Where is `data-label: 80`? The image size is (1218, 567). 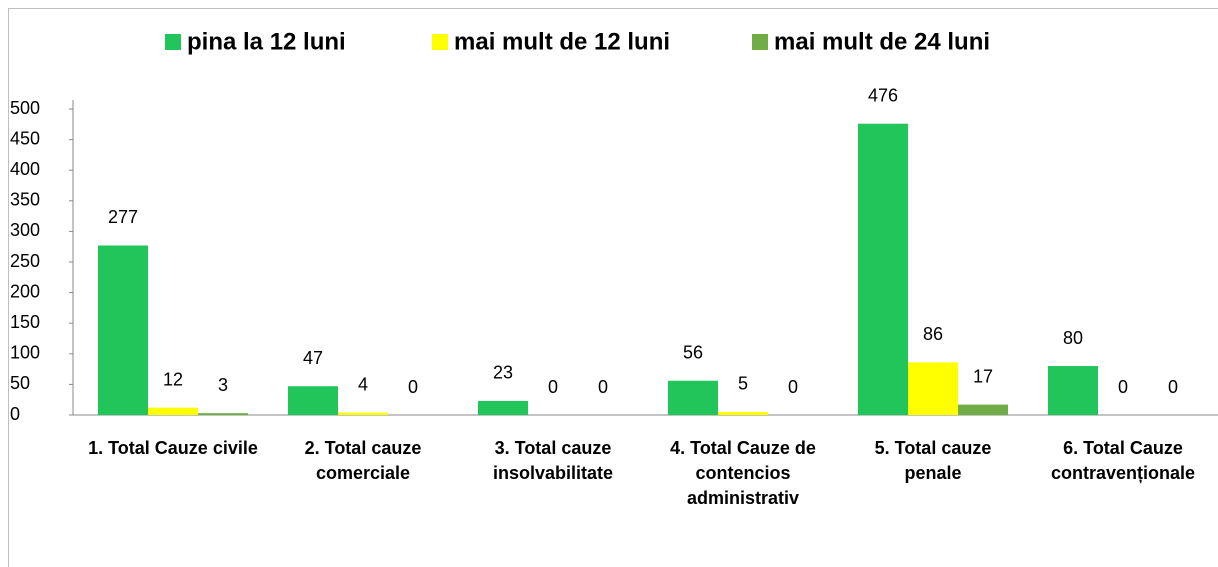
data-label: 80 is located at coordinates (1073, 338).